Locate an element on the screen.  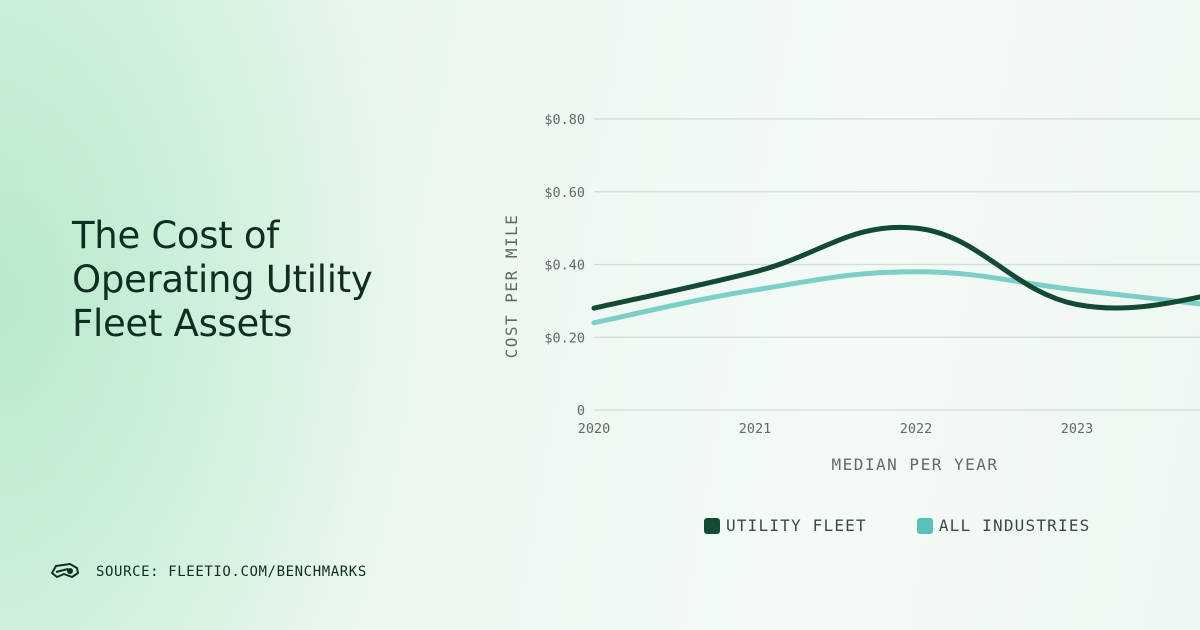
y-tick-labels: 0 $0.20 $0.40 $0.60 $0.80 is located at coordinates (564, 265).